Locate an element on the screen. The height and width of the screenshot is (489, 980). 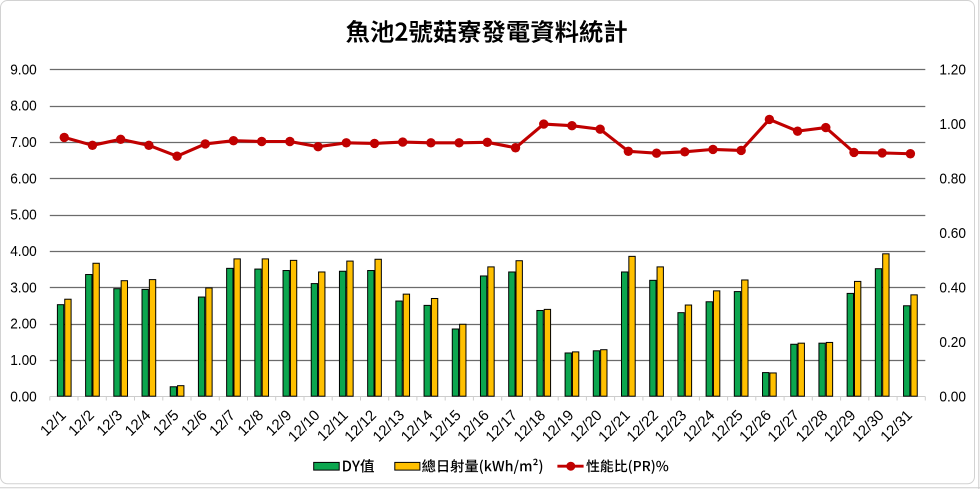
svg-text: 5.00 is located at coordinates (23, 215).